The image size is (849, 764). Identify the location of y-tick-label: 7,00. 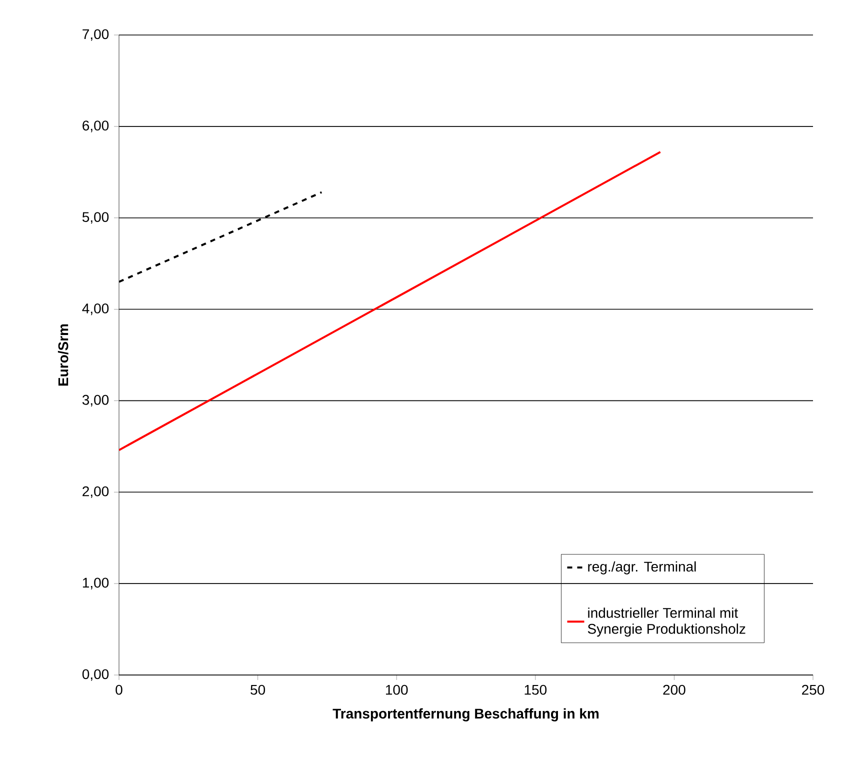
(95, 35).